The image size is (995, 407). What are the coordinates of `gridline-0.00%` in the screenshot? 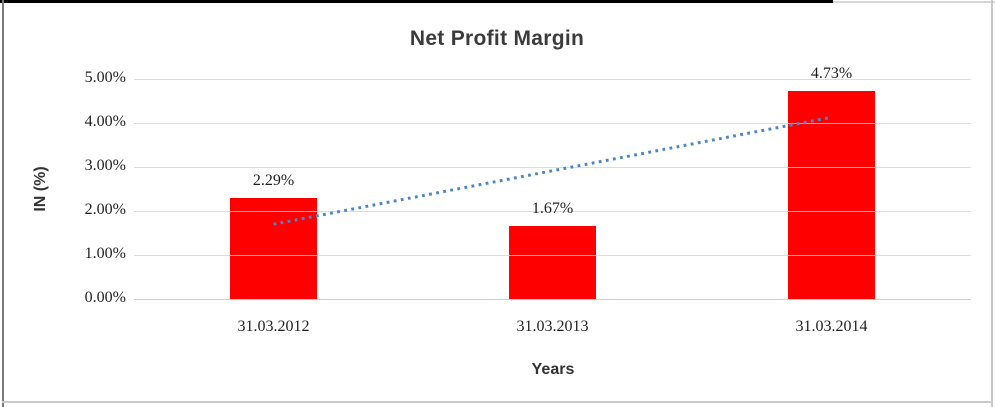 It's located at (552, 299).